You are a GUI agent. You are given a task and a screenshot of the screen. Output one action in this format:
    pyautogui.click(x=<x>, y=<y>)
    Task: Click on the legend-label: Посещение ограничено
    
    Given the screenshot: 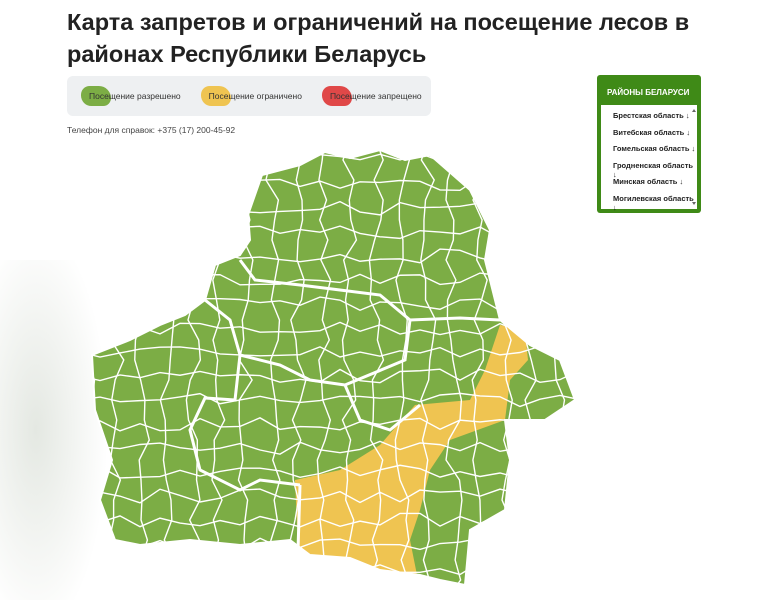 What is the action you would take?
    pyautogui.click(x=255, y=96)
    